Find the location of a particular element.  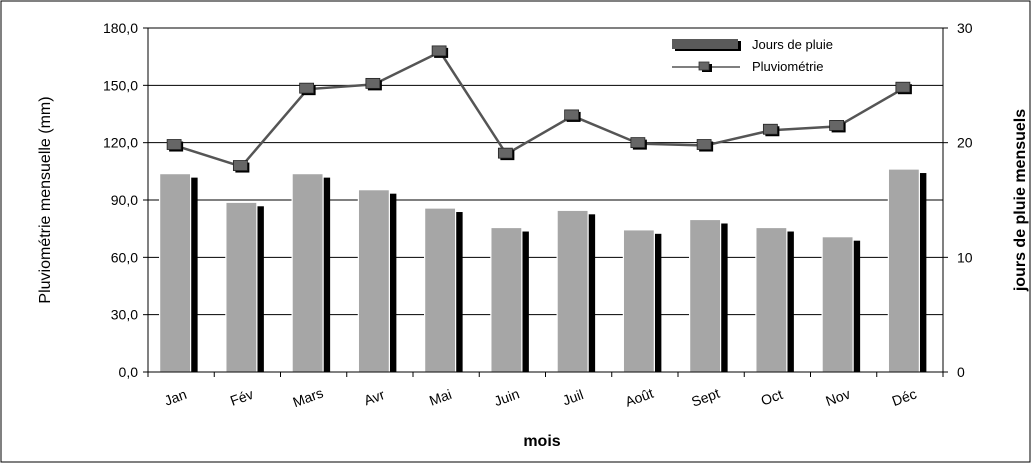

y-left-tick-label: 30,0 is located at coordinates (124, 315).